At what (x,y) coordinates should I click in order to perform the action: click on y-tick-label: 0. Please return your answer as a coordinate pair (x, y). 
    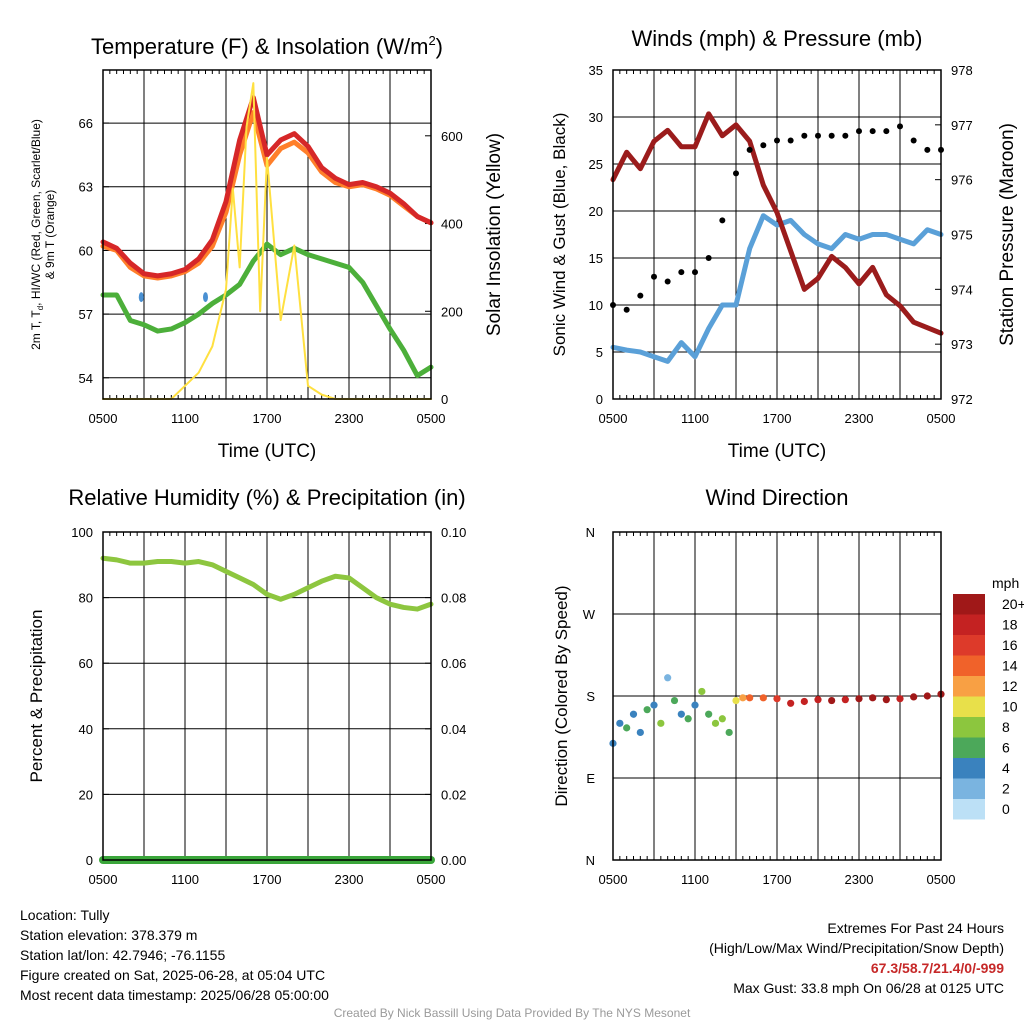
    Looking at the image, I should click on (599, 399).